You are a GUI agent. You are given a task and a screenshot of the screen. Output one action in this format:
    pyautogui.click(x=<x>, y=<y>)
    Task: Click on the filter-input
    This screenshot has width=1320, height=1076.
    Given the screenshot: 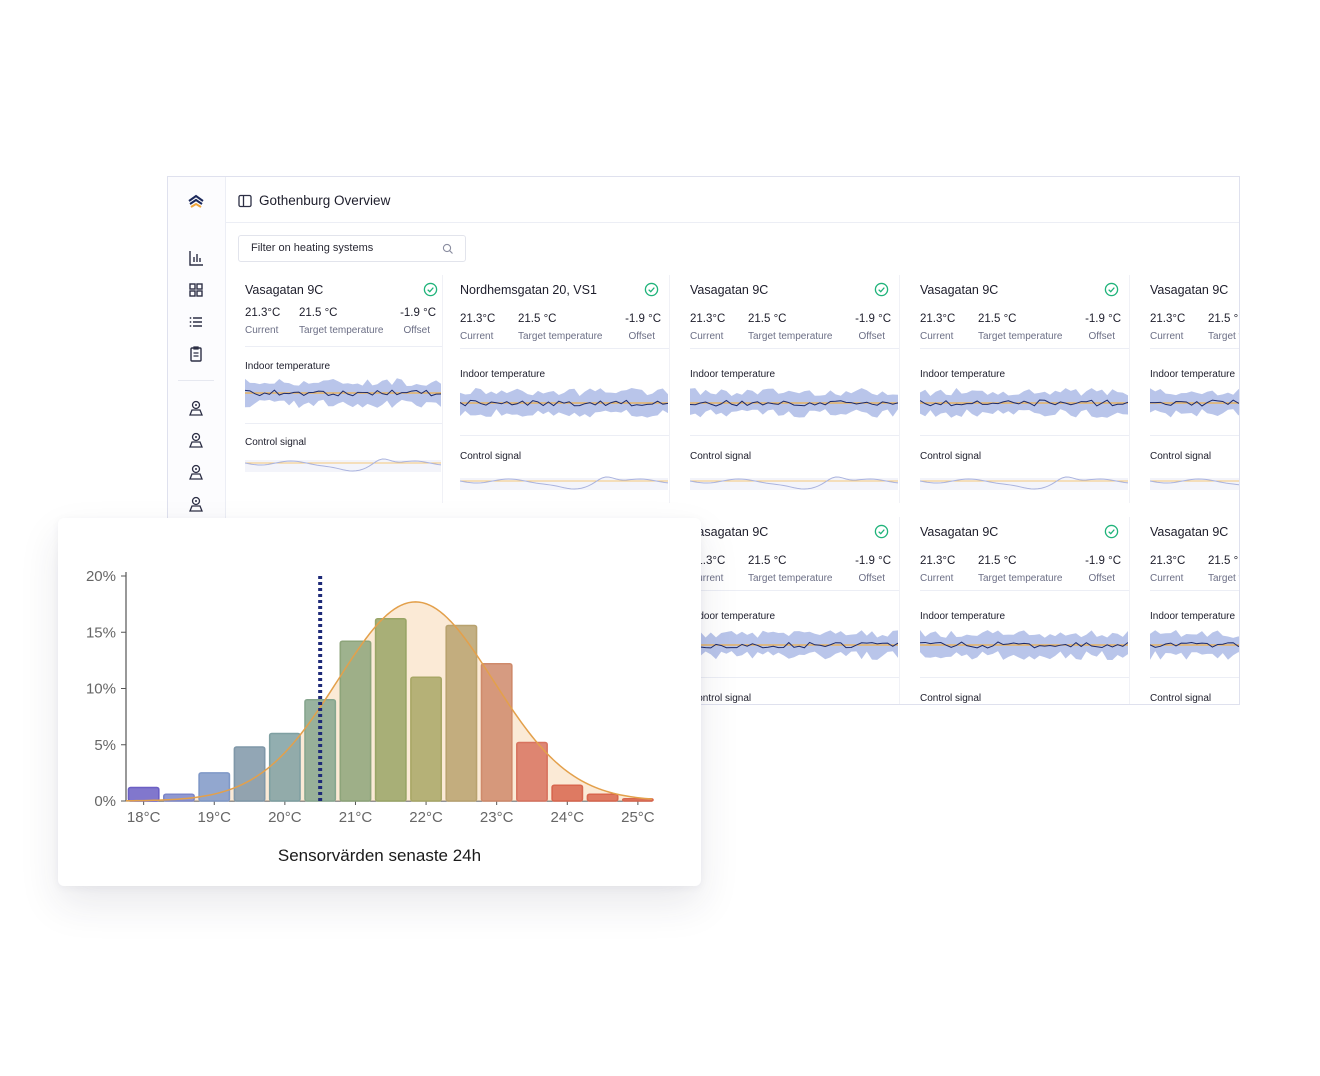 What is the action you would take?
    pyautogui.click(x=341, y=248)
    